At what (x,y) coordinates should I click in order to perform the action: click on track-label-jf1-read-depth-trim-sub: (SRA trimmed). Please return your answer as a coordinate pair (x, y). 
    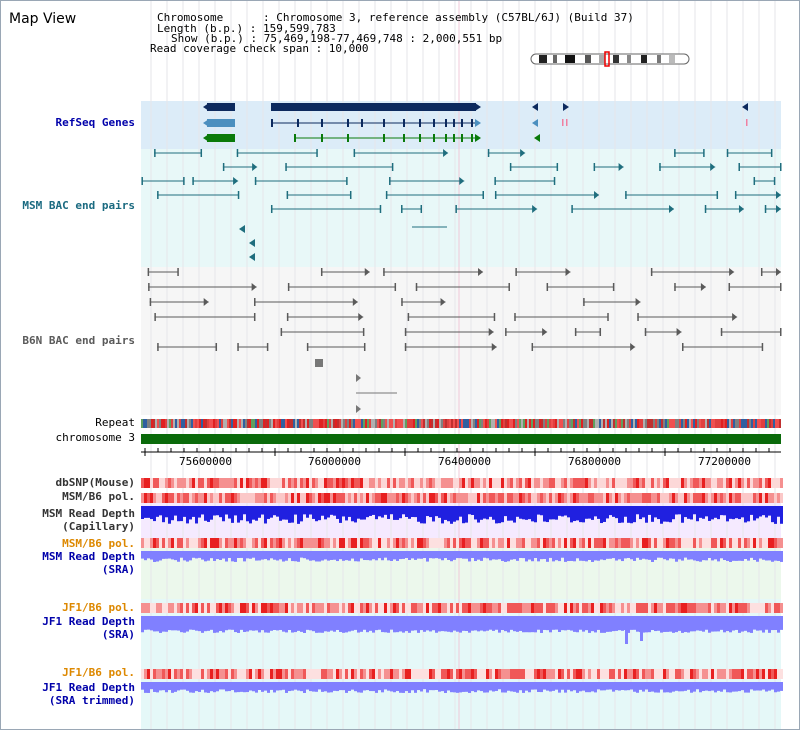
    Looking at the image, I should click on (91, 700).